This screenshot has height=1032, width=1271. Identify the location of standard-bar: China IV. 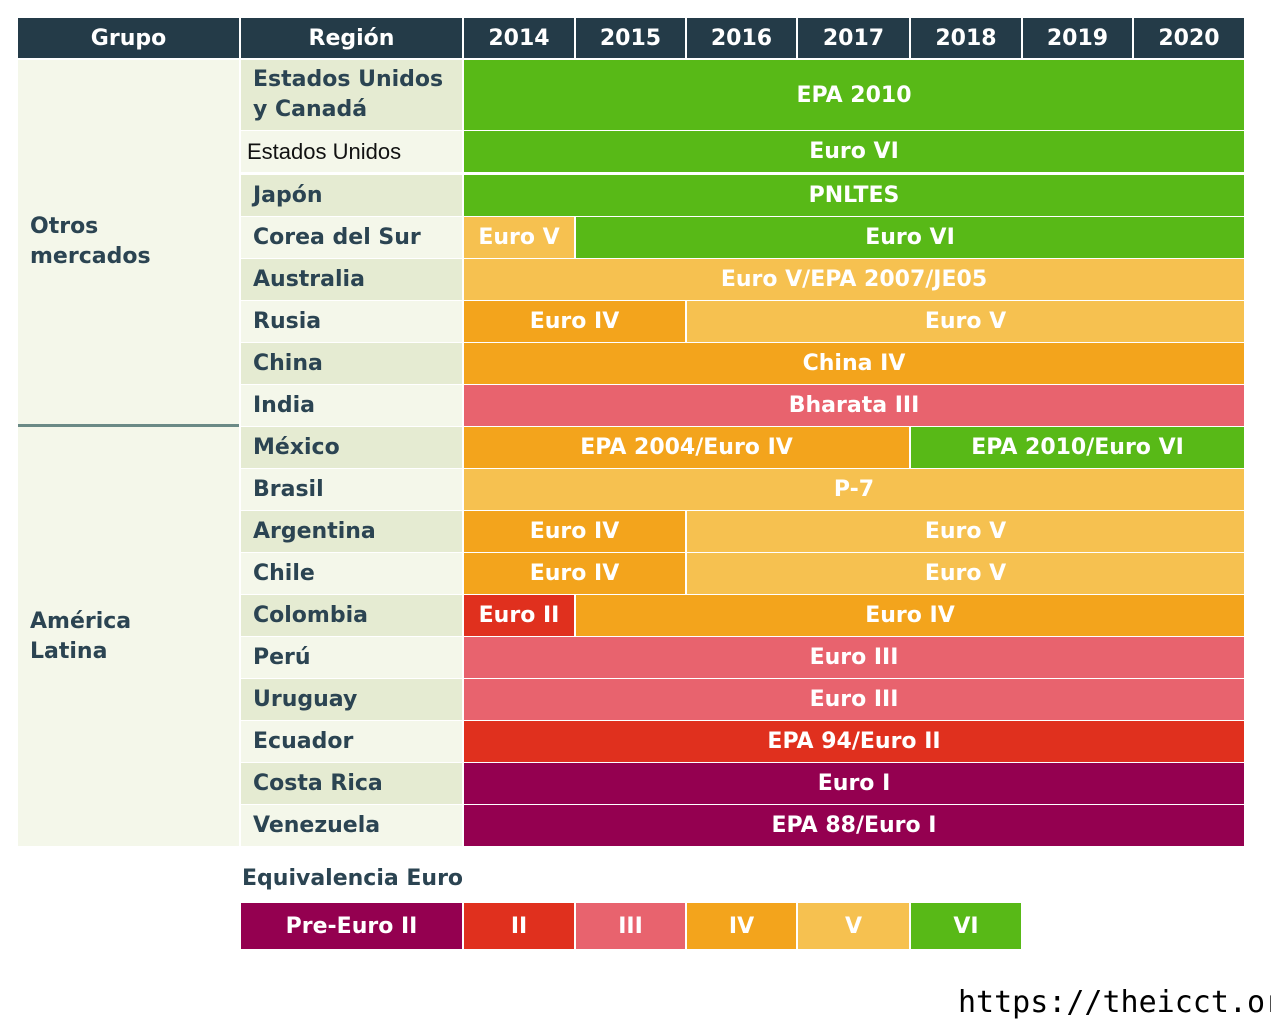
(854, 363).